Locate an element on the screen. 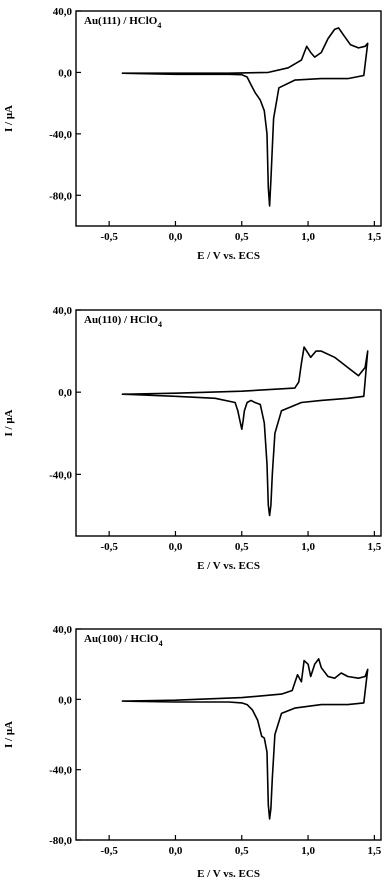  panel-label: Au(110) / HClO4 is located at coordinates (123, 321).